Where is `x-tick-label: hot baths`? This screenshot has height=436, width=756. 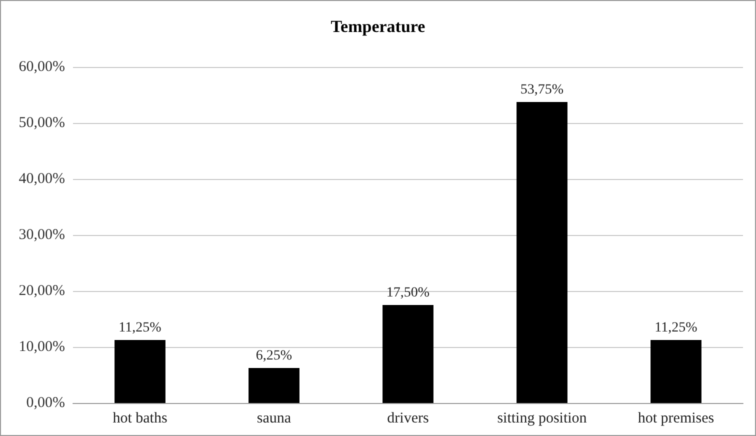
x-tick-label: hot baths is located at coordinates (140, 418).